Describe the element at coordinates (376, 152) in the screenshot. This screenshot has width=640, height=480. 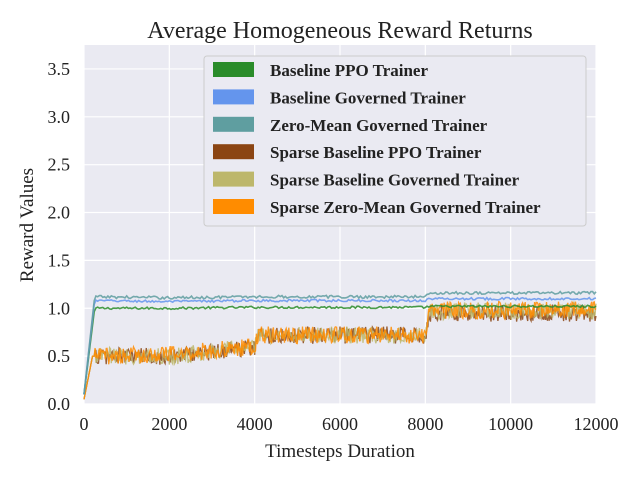
I see `legend-label: Sparse Baseline PPO Trainer` at that location.